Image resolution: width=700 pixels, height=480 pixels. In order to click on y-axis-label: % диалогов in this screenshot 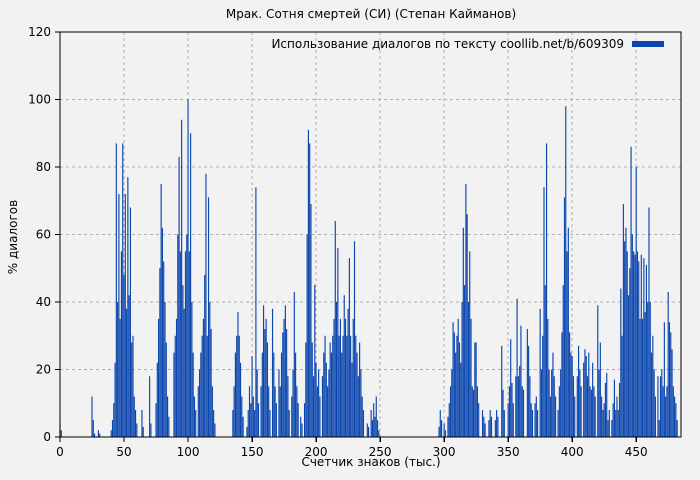, I will do `click(13, 237)`.